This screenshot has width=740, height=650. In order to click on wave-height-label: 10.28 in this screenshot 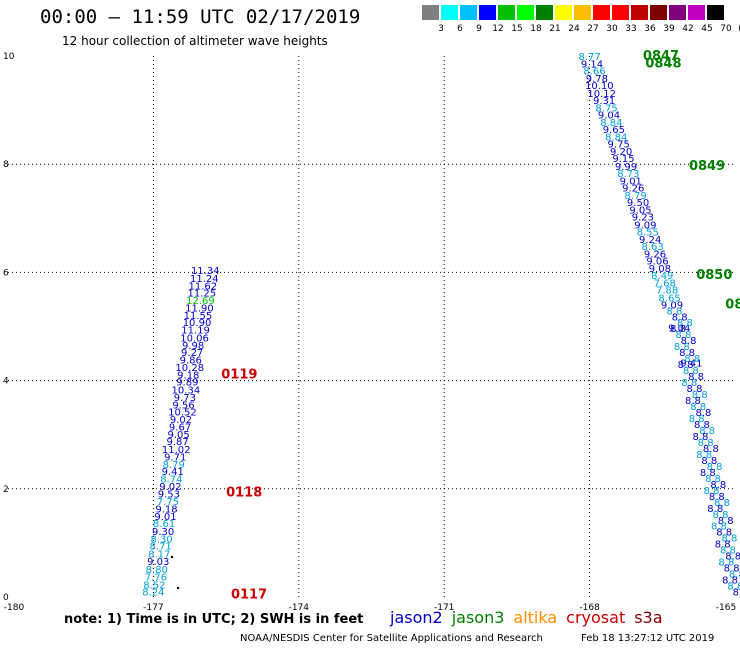, I will do `click(189, 368)`.